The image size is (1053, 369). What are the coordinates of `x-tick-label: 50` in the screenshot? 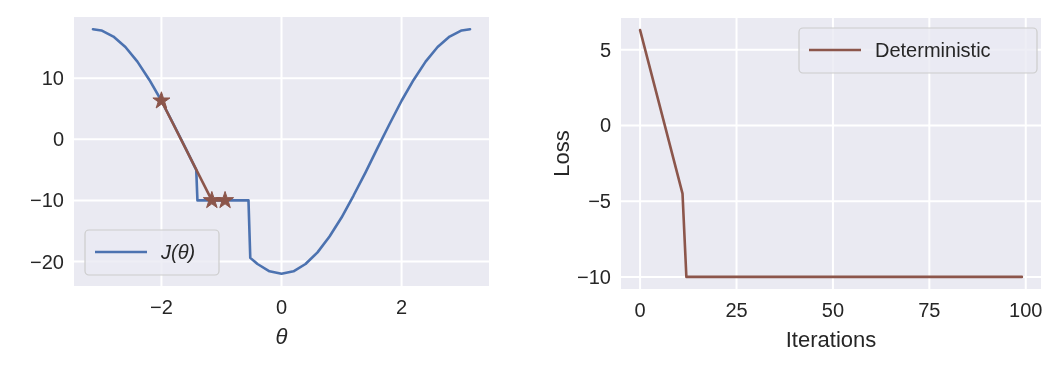 It's located at (833, 310).